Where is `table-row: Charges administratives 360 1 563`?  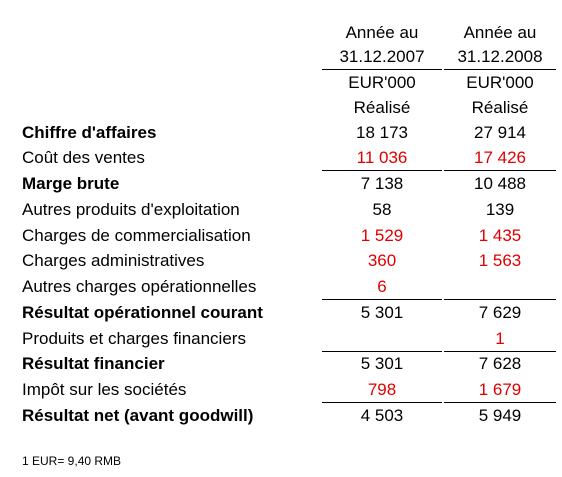 table-row: Charges administratives 360 1 563 is located at coordinates (281, 260).